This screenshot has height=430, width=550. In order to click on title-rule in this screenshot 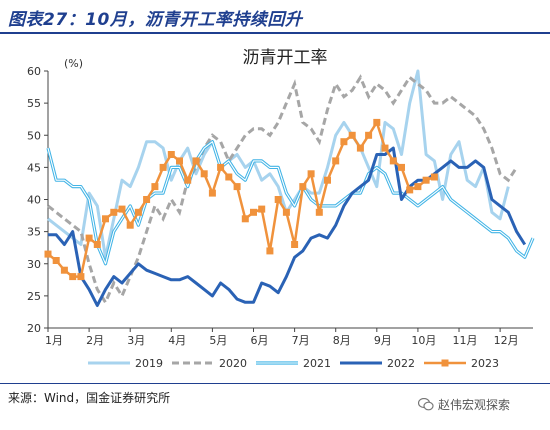, I will do `click(275, 33)`.